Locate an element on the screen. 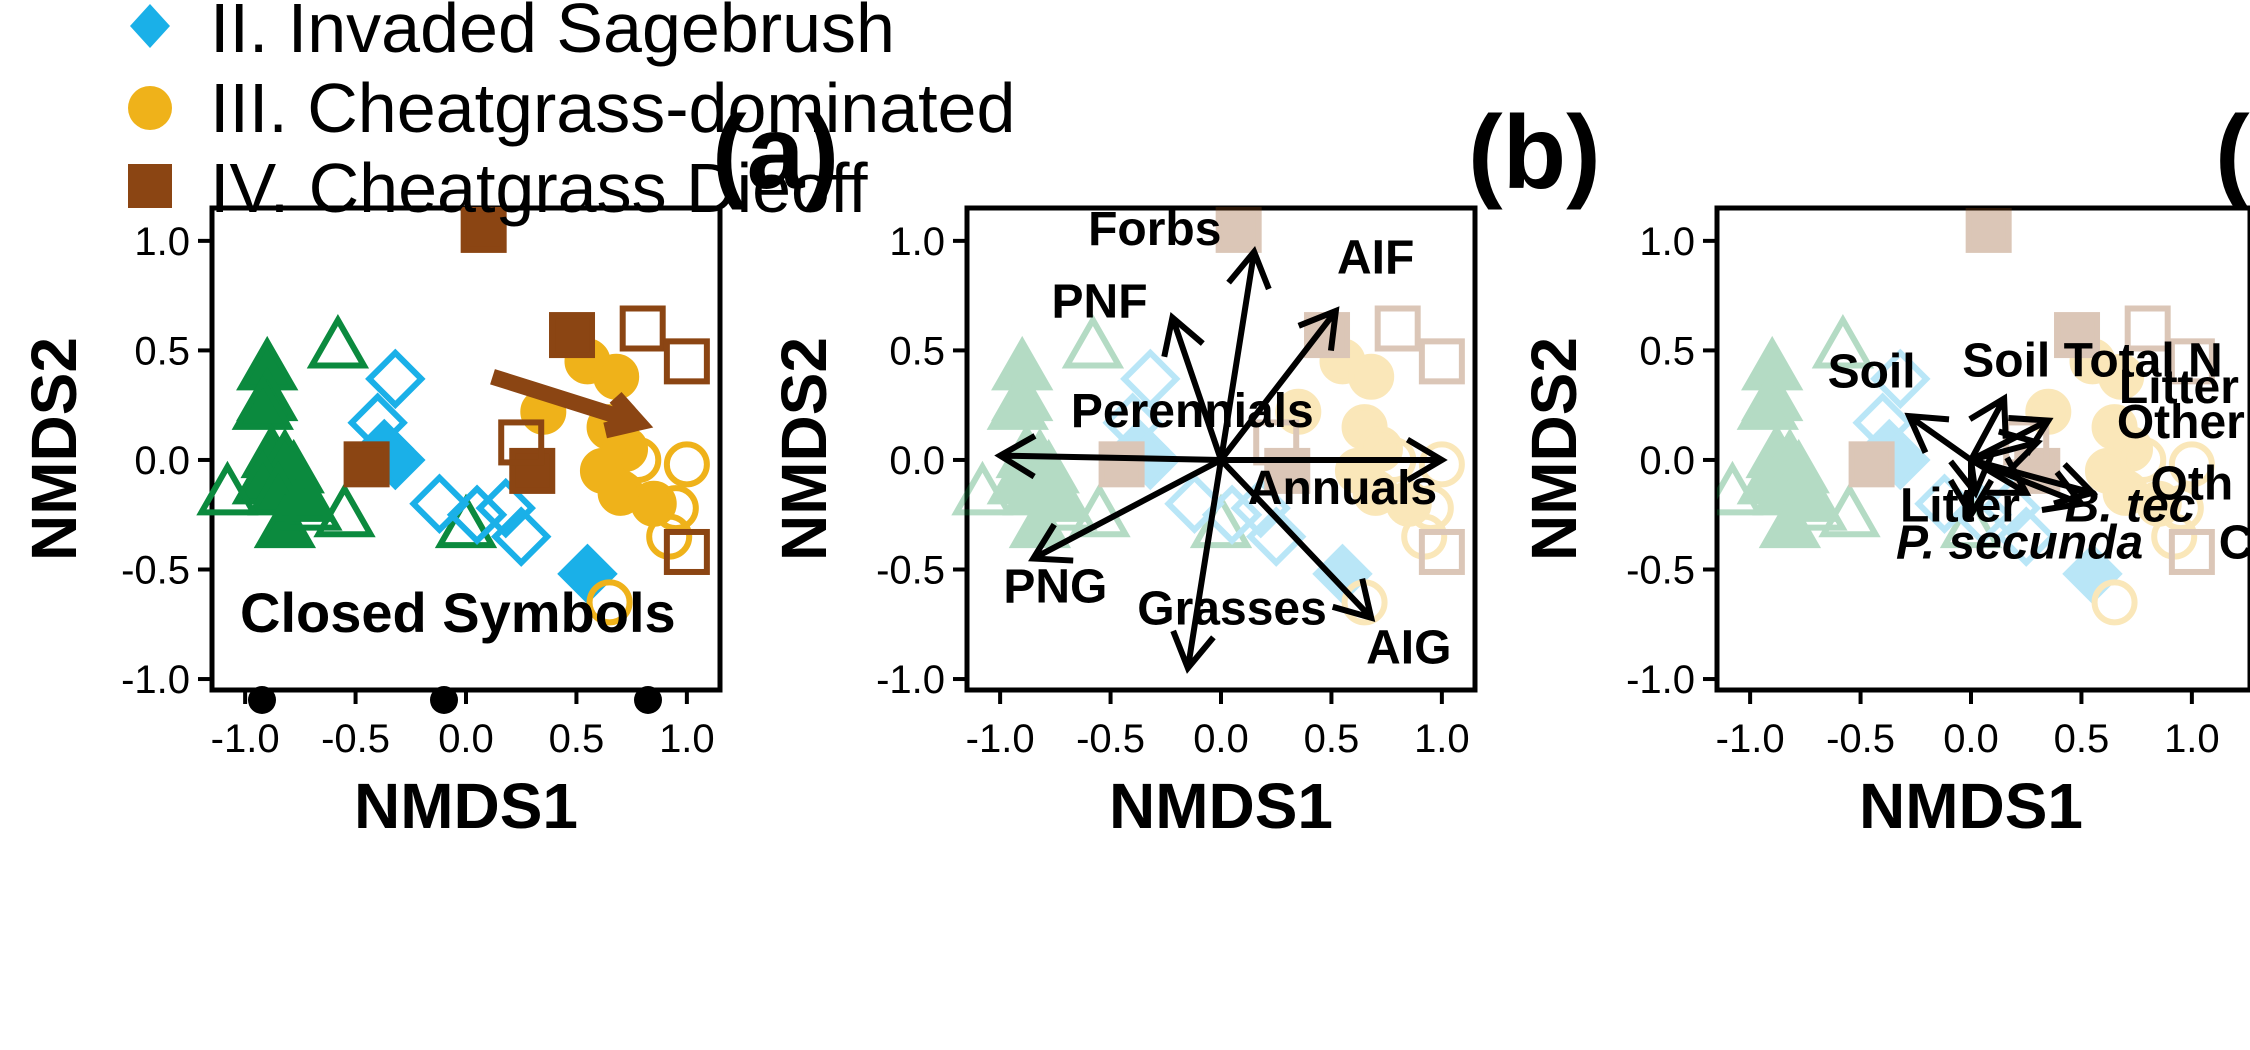 The width and height of the screenshot is (2250, 1050). vector-label: C is located at coordinates (2234, 543).